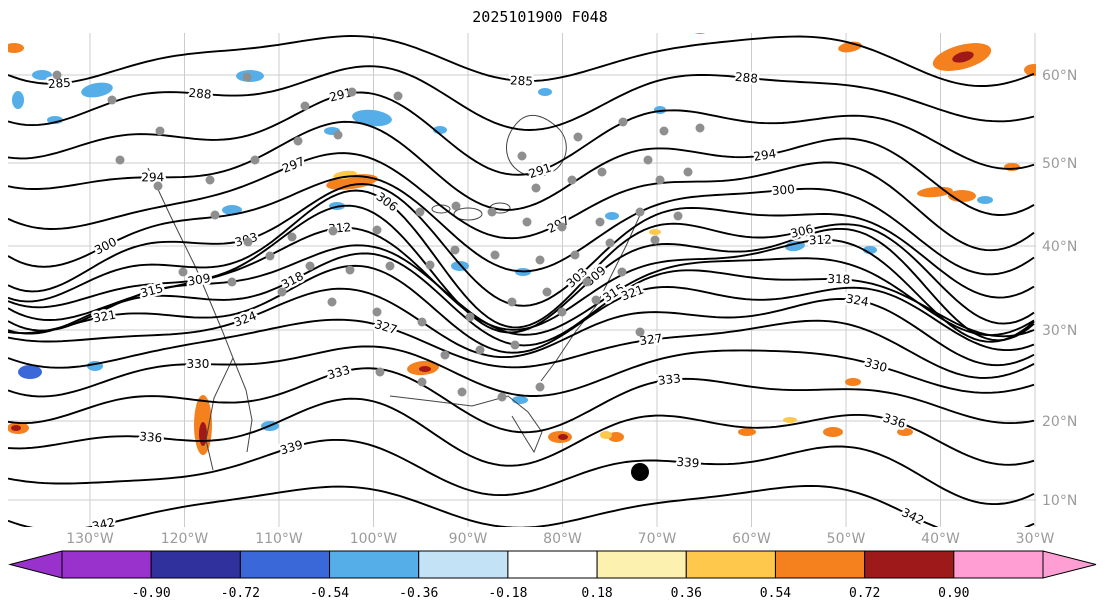  Describe the element at coordinates (293, 165) in the screenshot. I see `contour-label: 297` at that location.